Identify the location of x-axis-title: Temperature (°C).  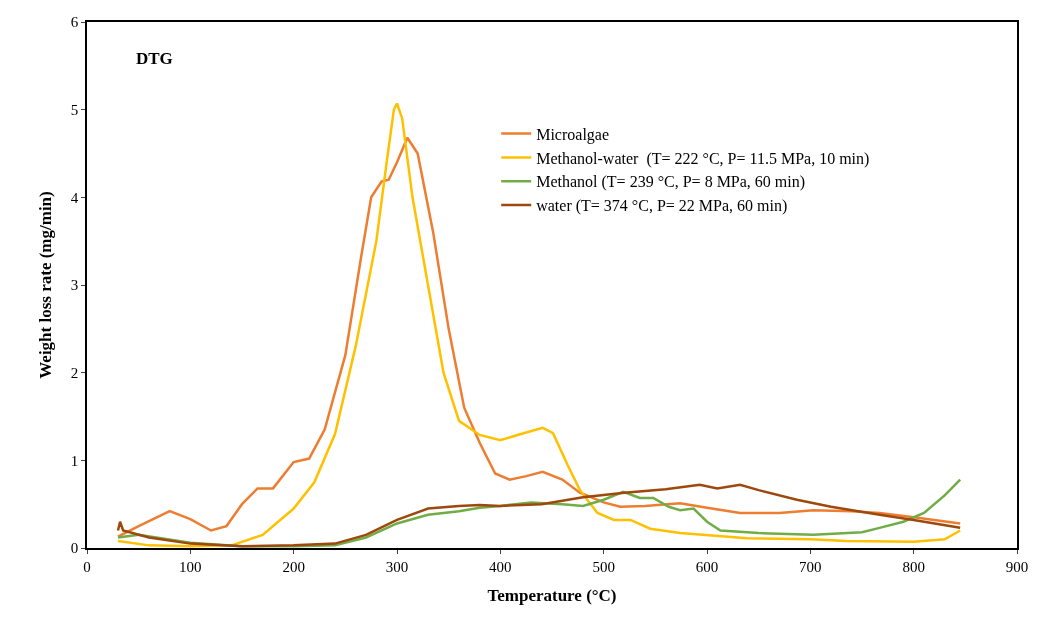
(552, 595).